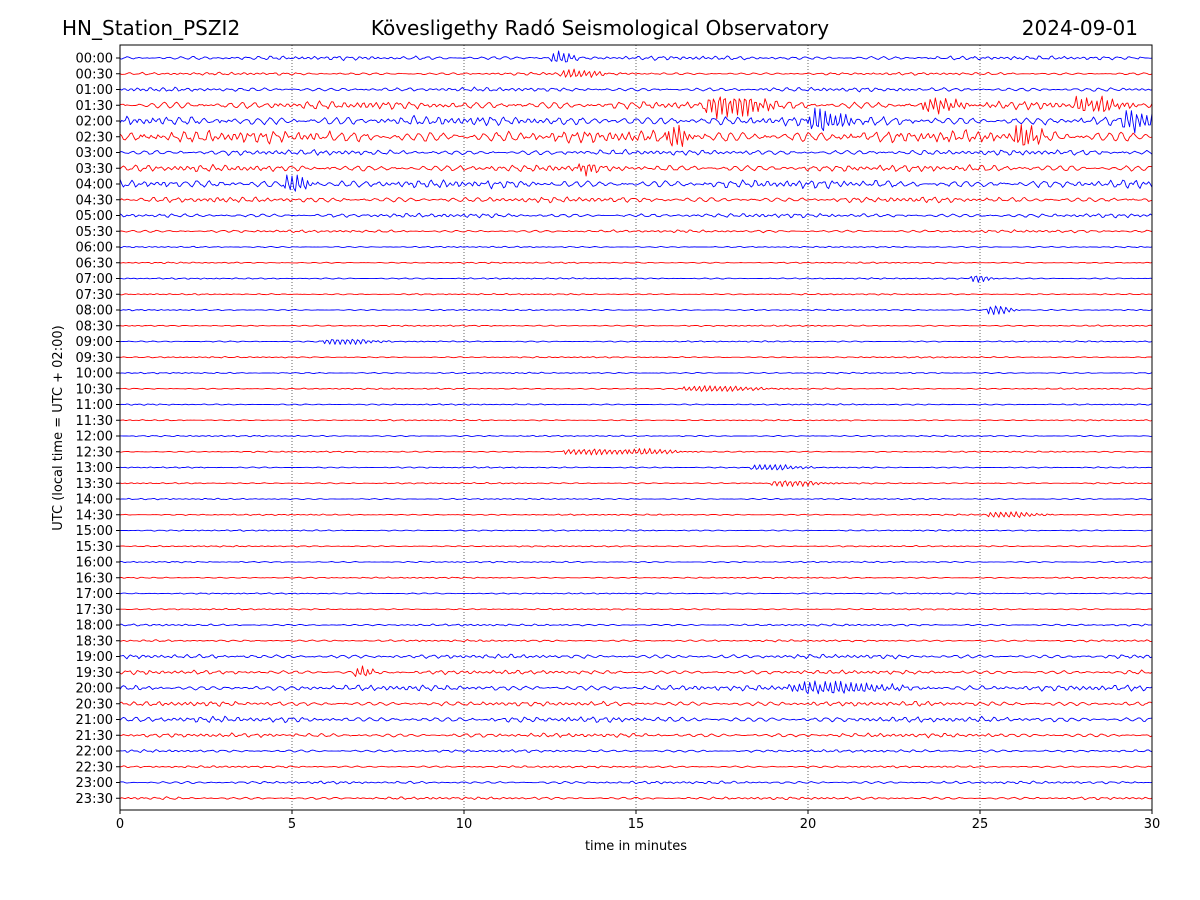 The width and height of the screenshot is (1200, 900). I want to click on row-label: 23:00, so click(94, 783).